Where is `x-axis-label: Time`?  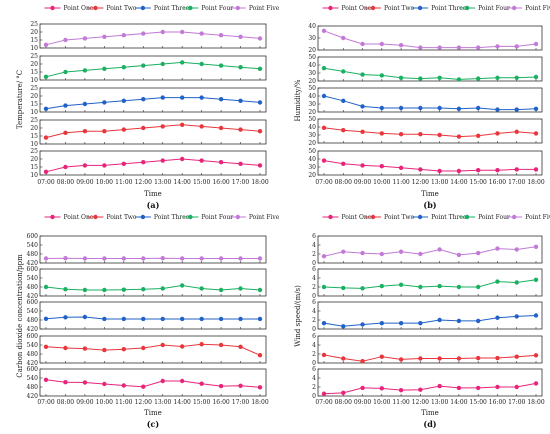
x-axis-label: Time is located at coordinates (153, 413).